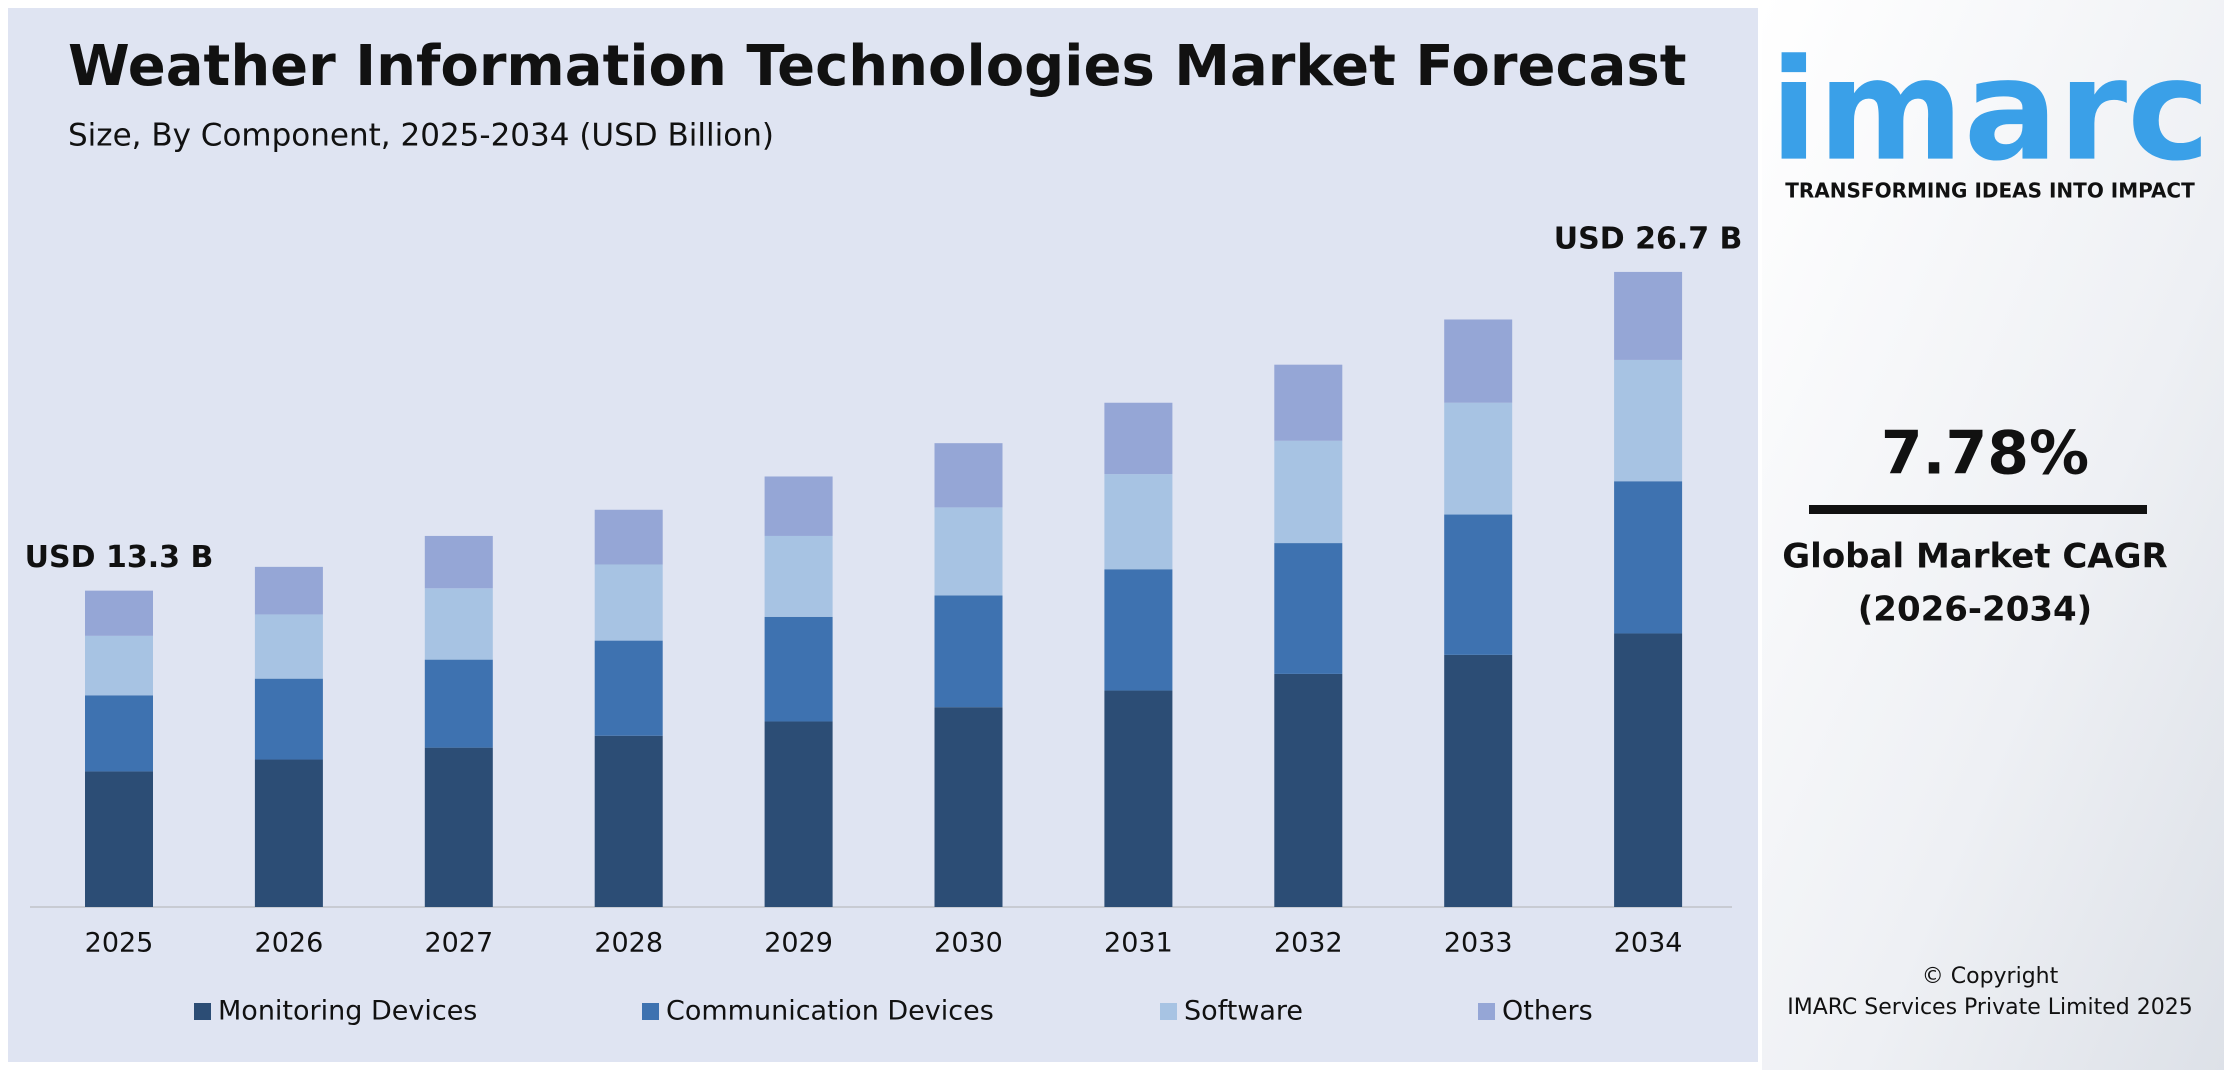 Image resolution: width=2224 pixels, height=1070 pixels. I want to click on company: IMARC Services Private Limited 2025, so click(1990, 1007).